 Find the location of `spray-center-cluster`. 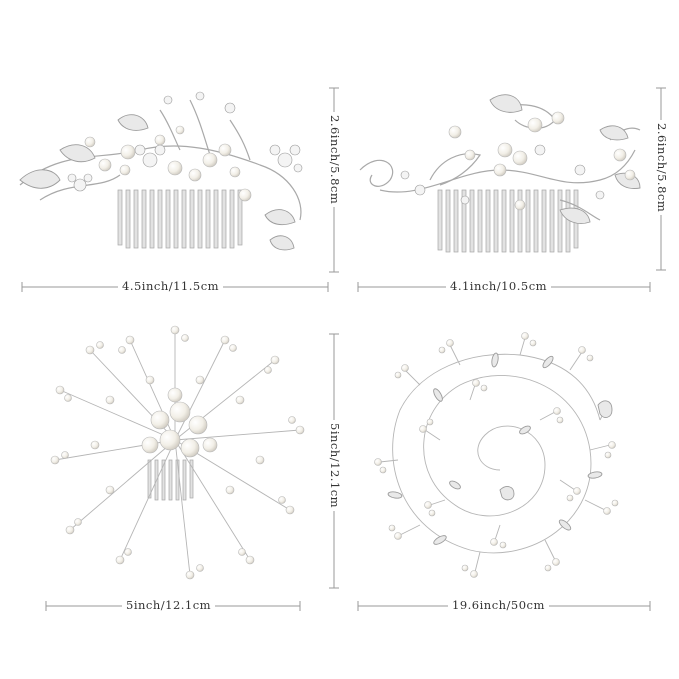

spray-center-cluster is located at coordinates (179, 422).